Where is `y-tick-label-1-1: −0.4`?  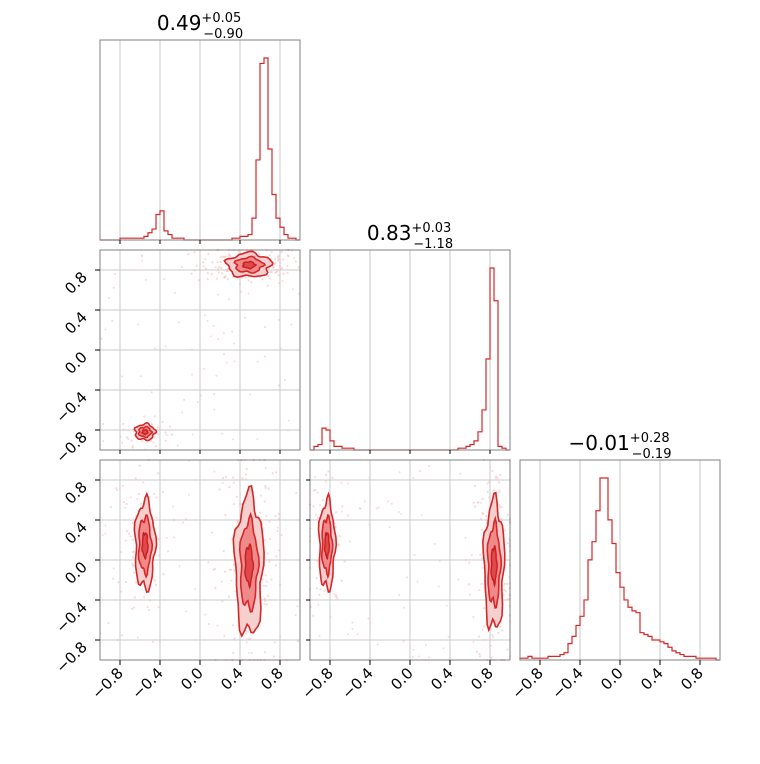 y-tick-label-1-1: −0.4 is located at coordinates (71, 407).